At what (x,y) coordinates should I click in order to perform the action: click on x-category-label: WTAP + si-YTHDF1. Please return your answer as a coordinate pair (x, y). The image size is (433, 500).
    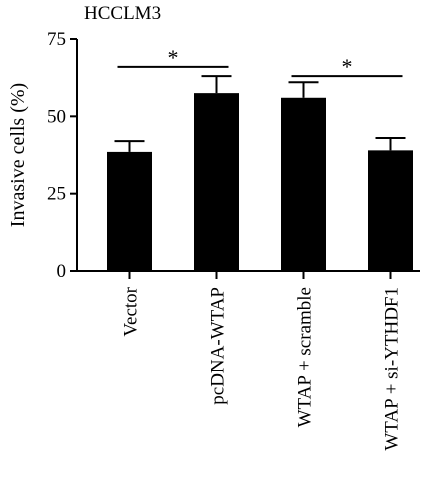
    Looking at the image, I should click on (392, 369).